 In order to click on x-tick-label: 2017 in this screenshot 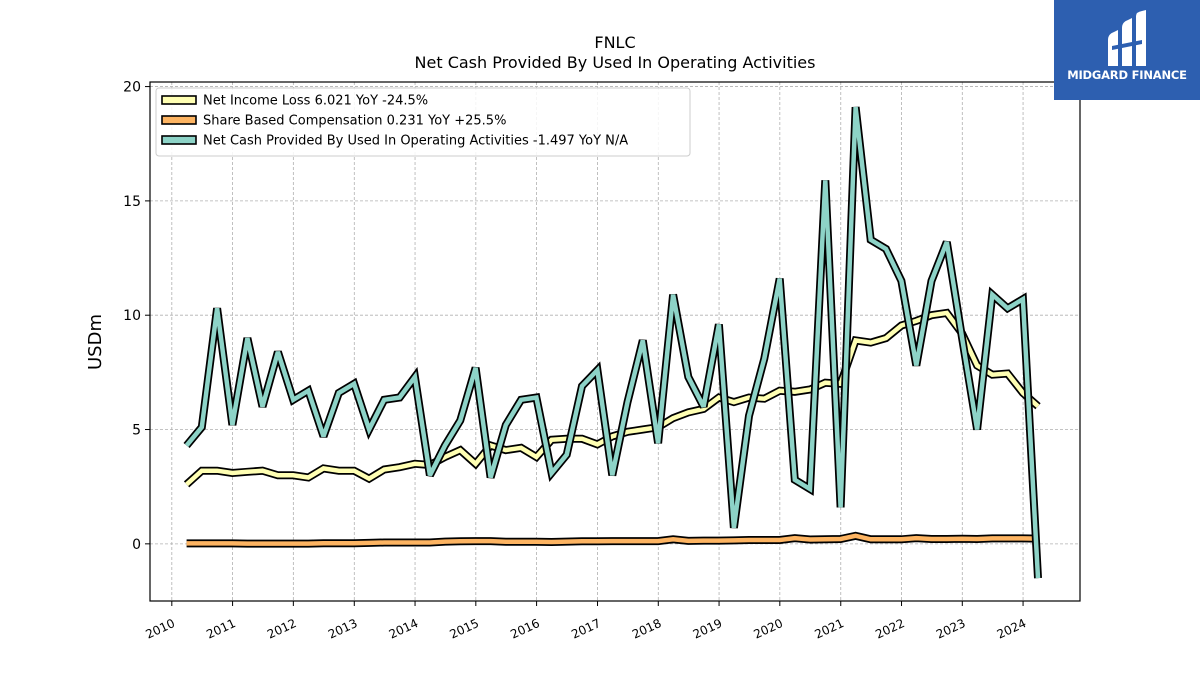, I will do `click(586, 629)`.